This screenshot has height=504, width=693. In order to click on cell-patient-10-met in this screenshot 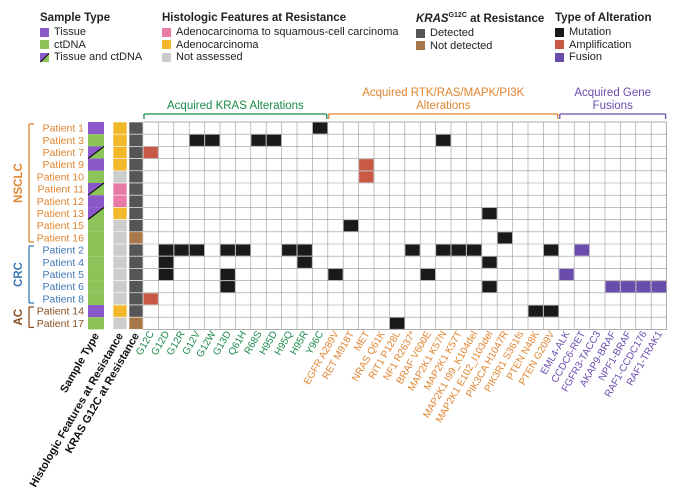, I will do `click(366, 177)`.